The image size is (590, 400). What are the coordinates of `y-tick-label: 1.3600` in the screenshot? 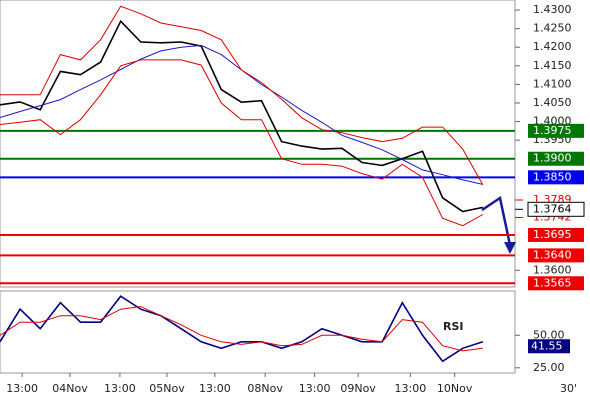 It's located at (552, 269).